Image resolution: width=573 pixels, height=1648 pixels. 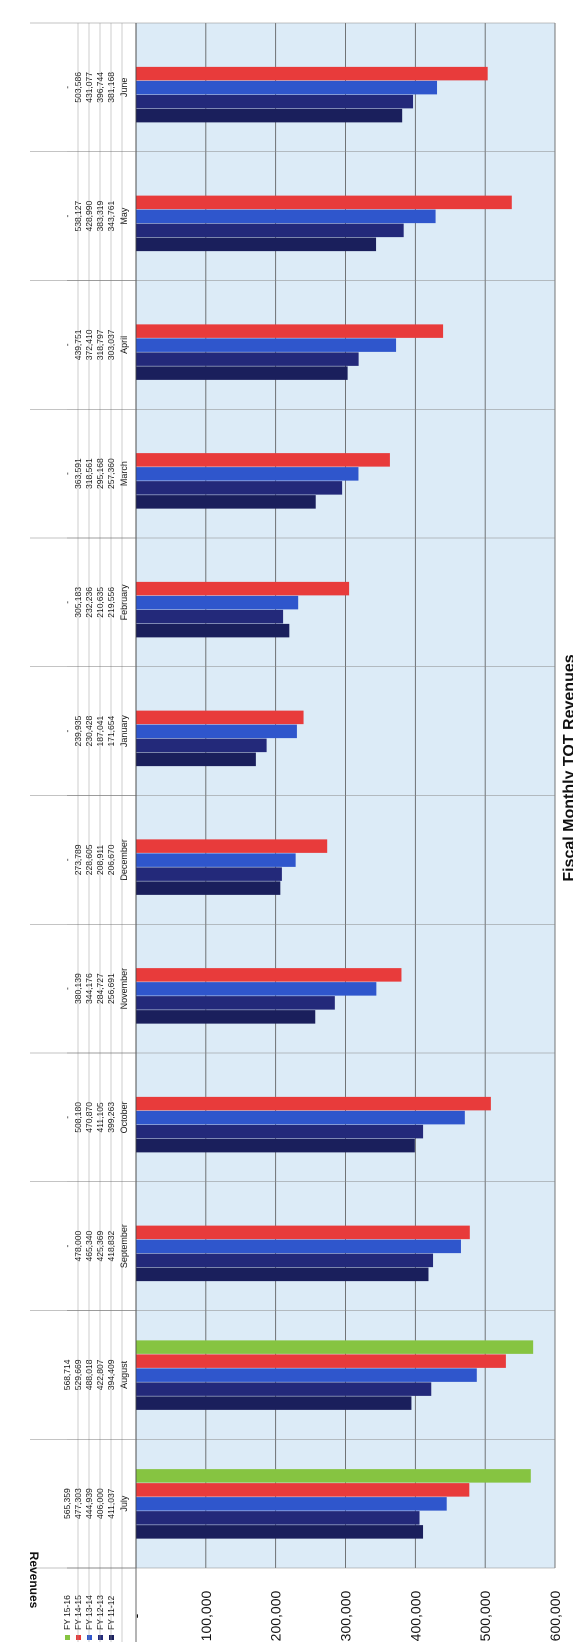 What do you see at coordinates (124, 860) in the screenshot?
I see `category-label: December` at bounding box center [124, 860].